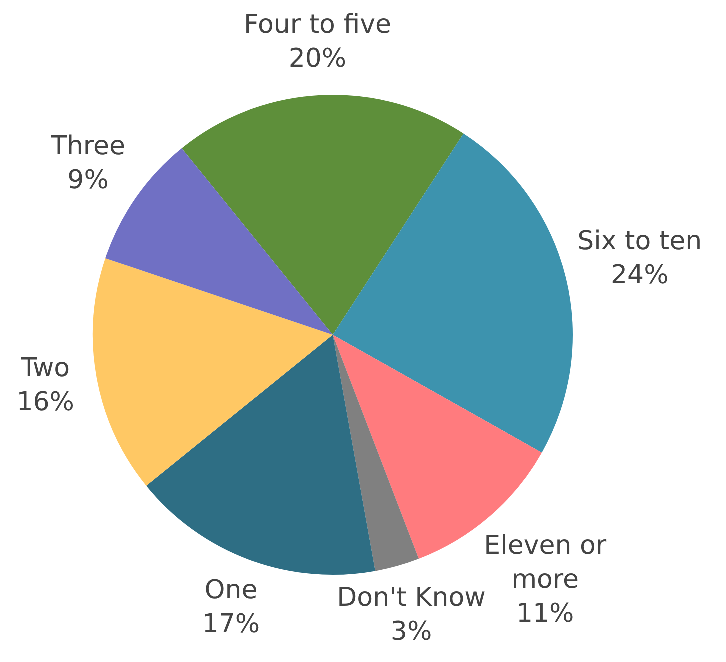 This screenshot has height=662, width=726. Describe the element at coordinates (45, 368) in the screenshot. I see `slice-label: Two` at that location.